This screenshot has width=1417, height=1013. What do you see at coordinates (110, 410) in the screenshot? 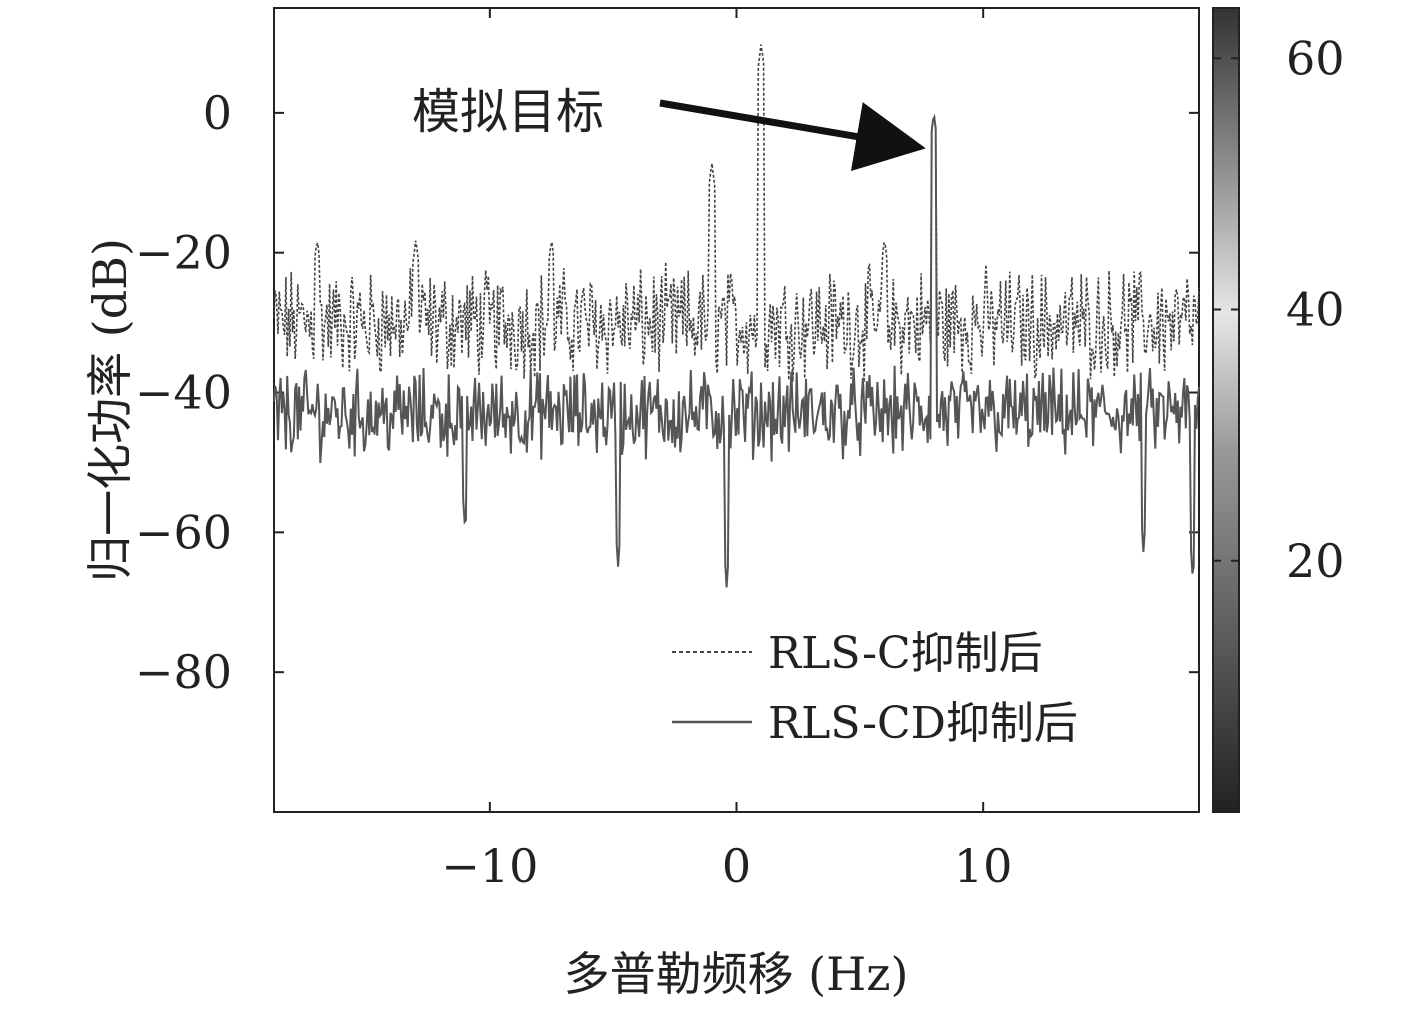
I see `y-axis-label: 归一化功率 (dB)` at bounding box center [110, 410].